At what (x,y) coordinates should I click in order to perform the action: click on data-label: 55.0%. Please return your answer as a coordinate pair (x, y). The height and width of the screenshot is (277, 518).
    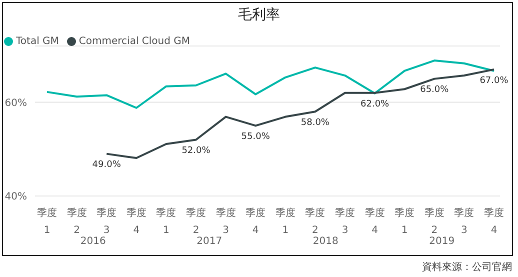
    Looking at the image, I should click on (255, 137).